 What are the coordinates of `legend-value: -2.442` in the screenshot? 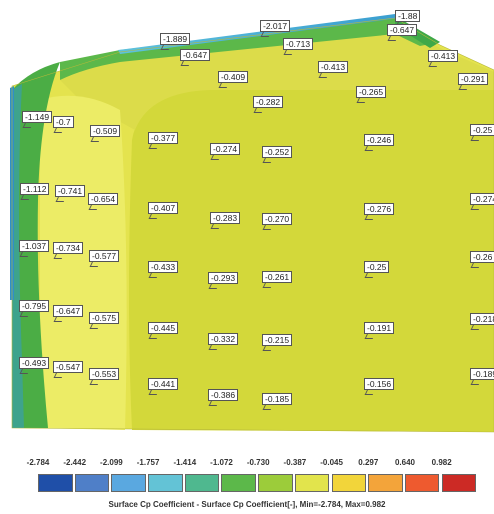 It's located at (75, 462).